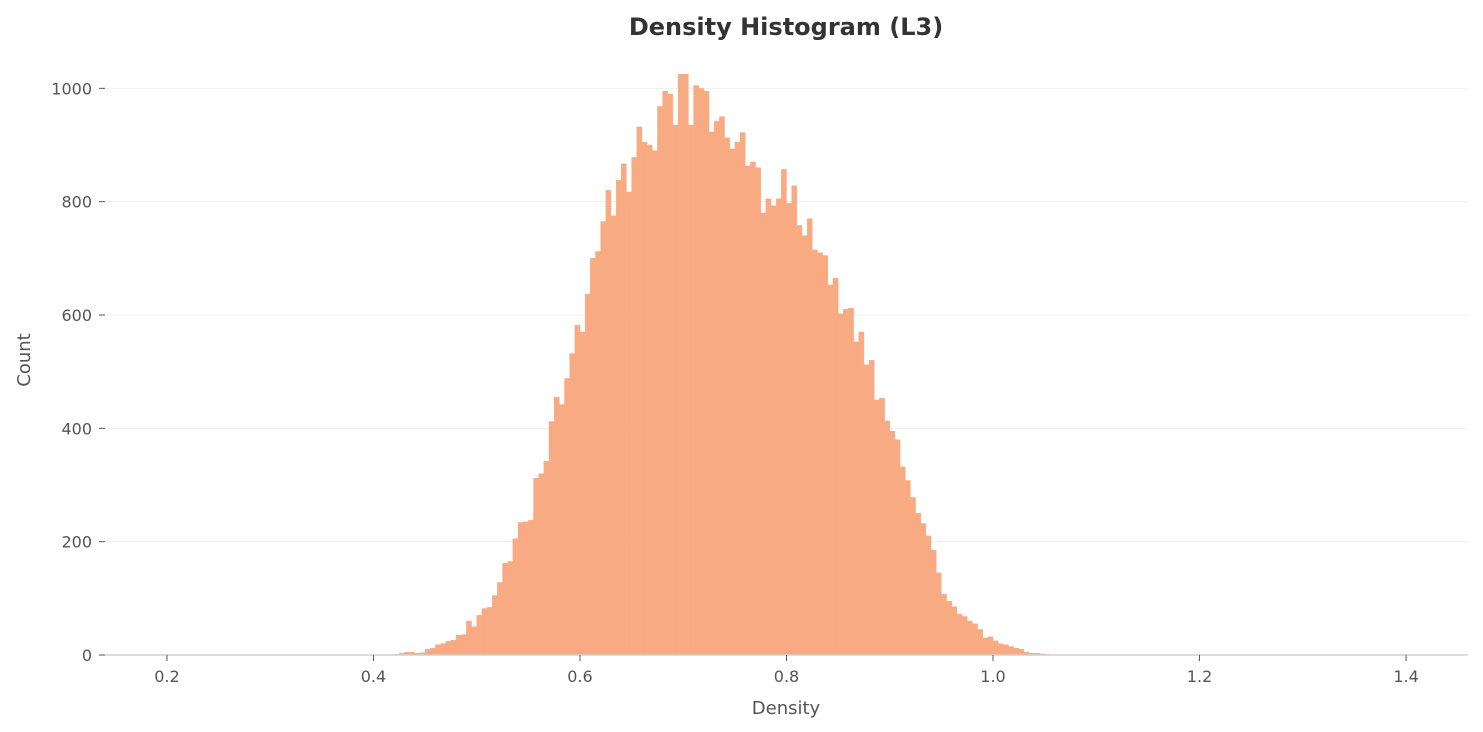 This screenshot has width=1483, height=732. What do you see at coordinates (24, 359) in the screenshot?
I see `y-axis-label: Count` at bounding box center [24, 359].